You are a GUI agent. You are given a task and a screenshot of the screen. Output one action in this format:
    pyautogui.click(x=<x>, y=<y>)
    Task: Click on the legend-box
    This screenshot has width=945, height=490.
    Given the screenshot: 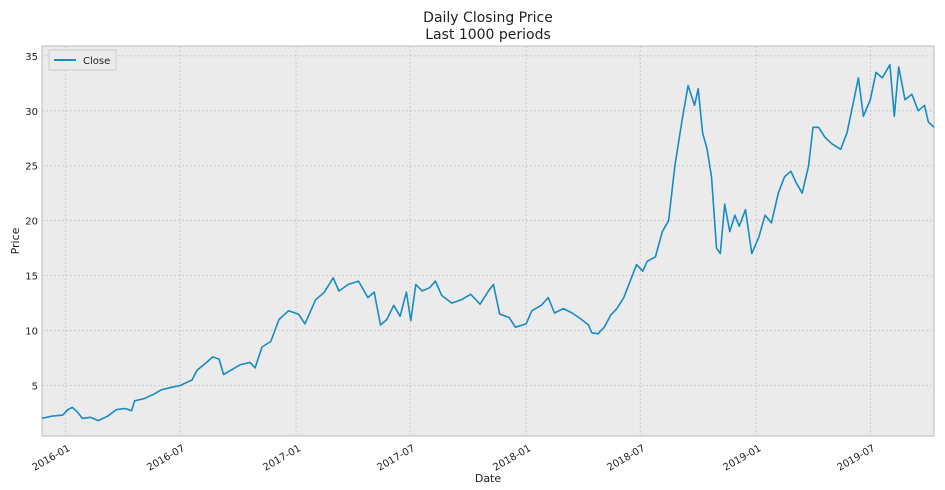 What is the action you would take?
    pyautogui.click(x=82, y=60)
    